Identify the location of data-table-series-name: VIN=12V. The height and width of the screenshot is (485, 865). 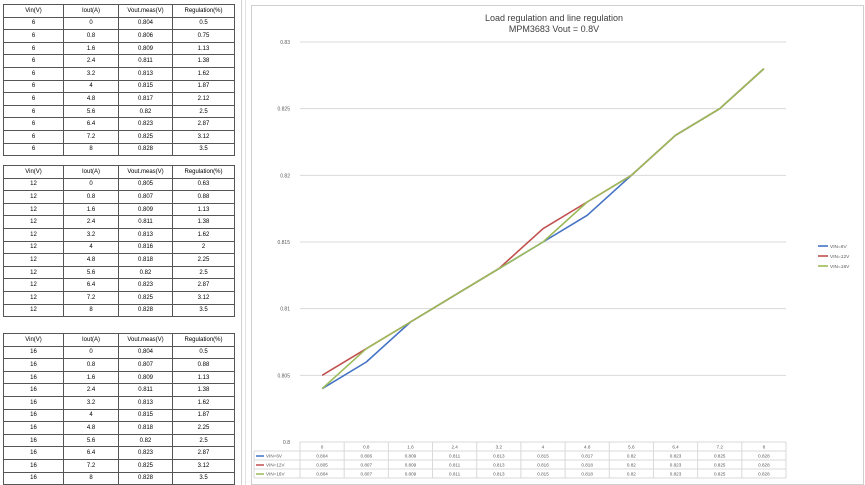
(275, 465).